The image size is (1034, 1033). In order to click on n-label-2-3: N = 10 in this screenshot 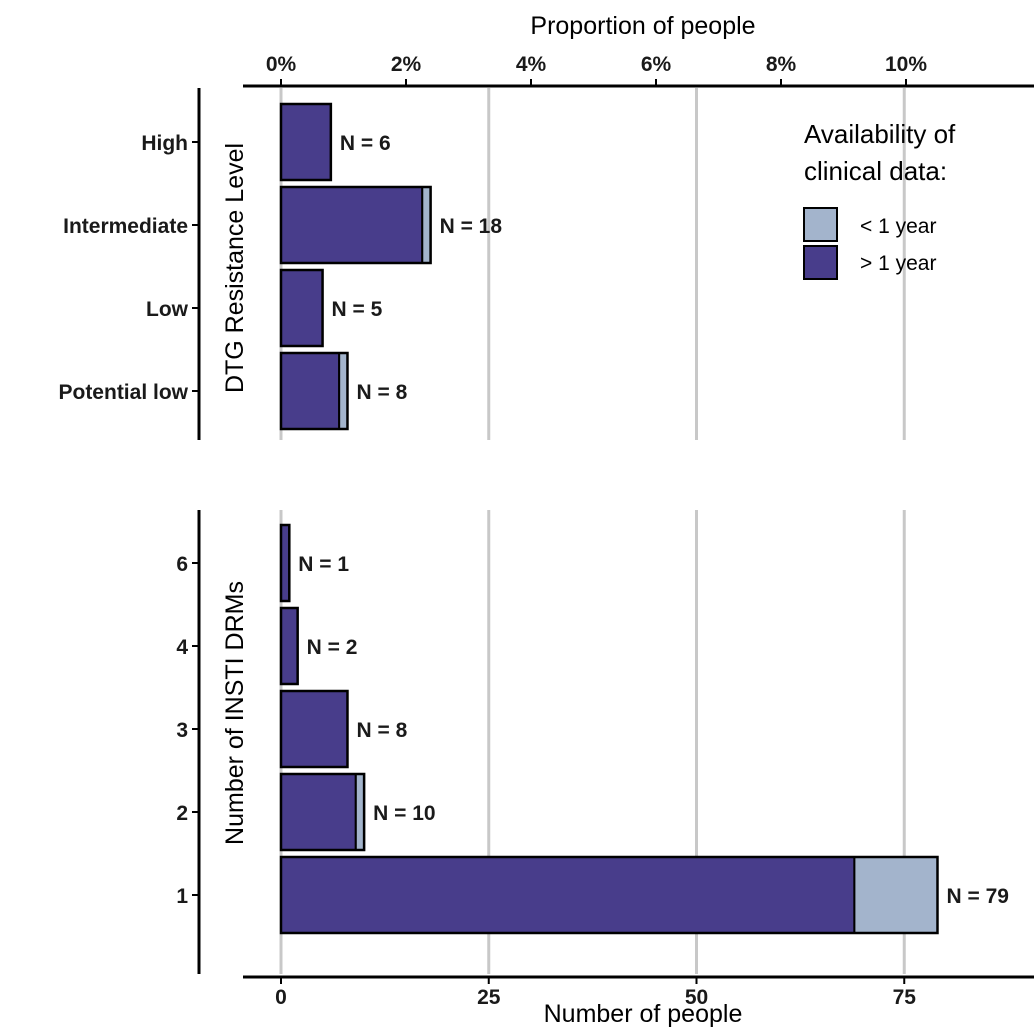, I will do `click(404, 813)`.